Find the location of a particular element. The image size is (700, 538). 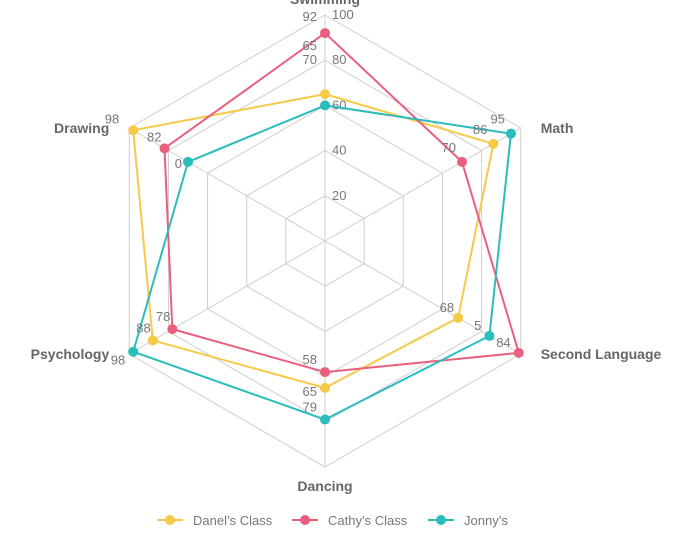

legend-item-1: Cathy’s Class is located at coordinates (350, 520).